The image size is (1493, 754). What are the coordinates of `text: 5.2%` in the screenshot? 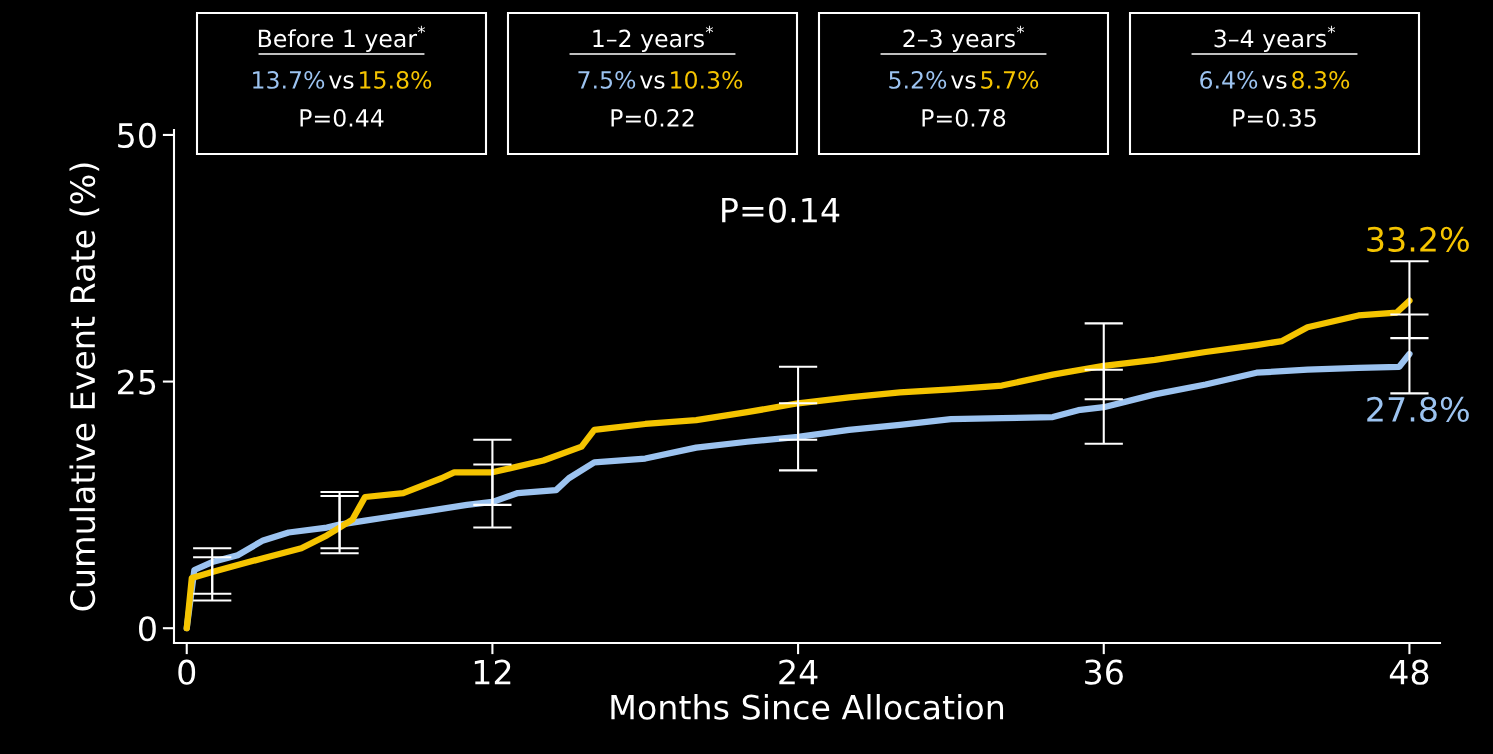 It's located at (918, 79).